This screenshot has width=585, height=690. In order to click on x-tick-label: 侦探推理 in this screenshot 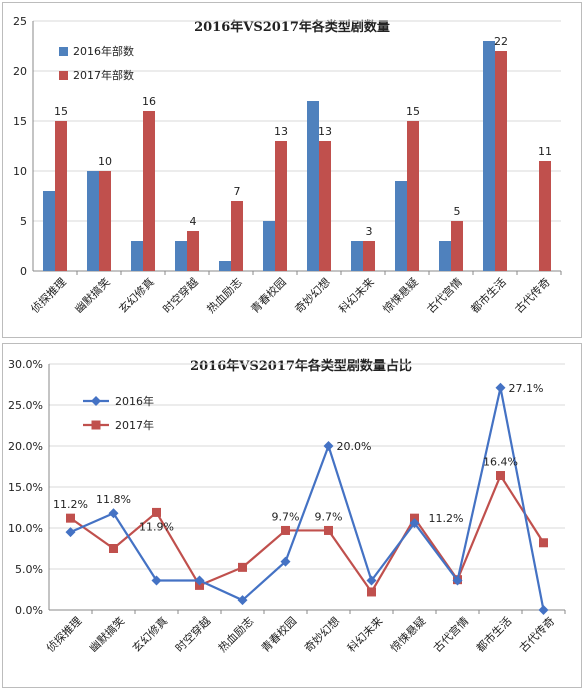, I will do `click(48, 295)`.